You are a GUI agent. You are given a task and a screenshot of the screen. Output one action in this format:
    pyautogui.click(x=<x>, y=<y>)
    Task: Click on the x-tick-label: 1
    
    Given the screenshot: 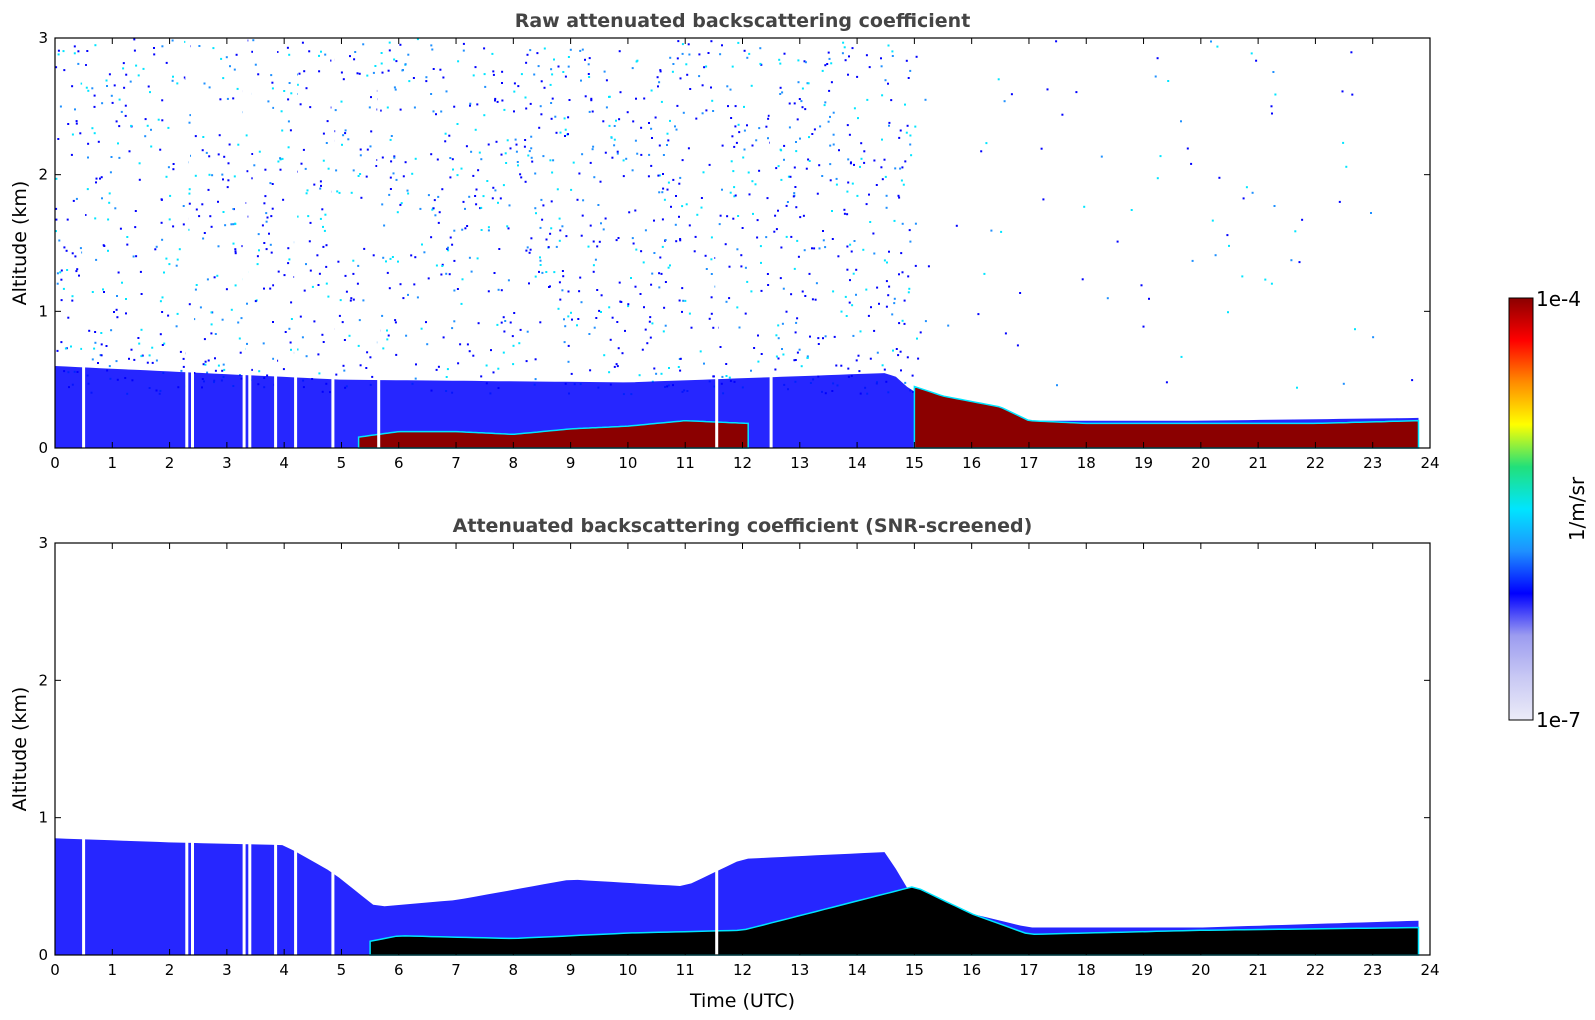 What is the action you would take?
    pyautogui.click(x=113, y=970)
    